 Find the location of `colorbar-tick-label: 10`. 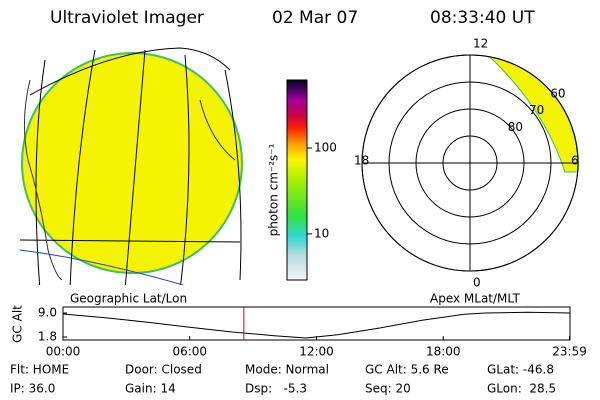

colorbar-tick-label: 10 is located at coordinates (321, 233).